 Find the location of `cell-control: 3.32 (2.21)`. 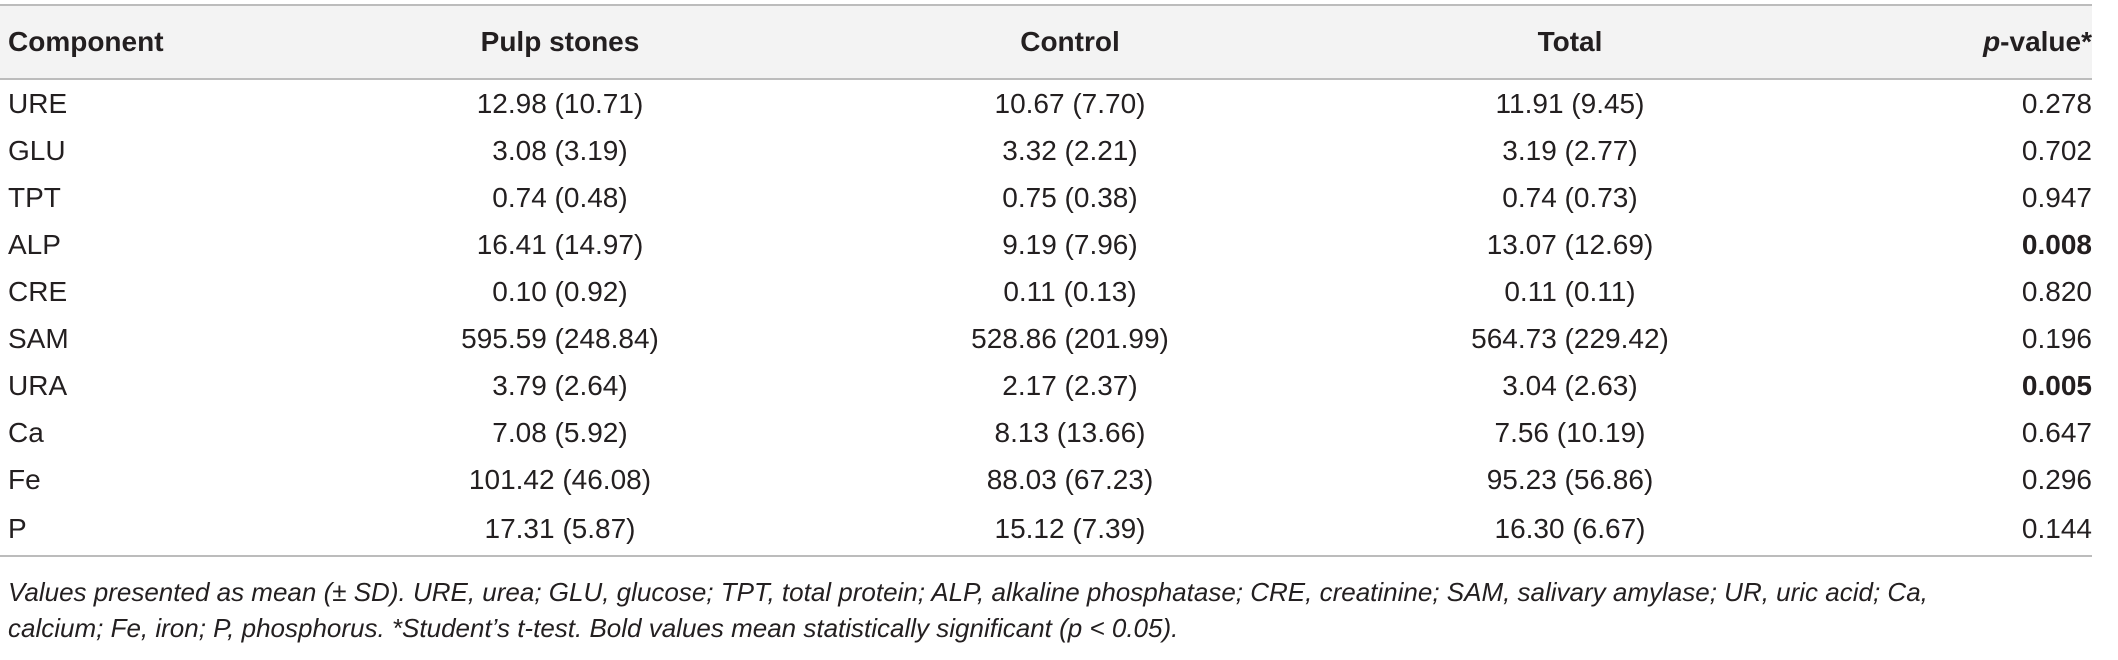

cell-control: 3.32 (2.21) is located at coordinates (1070, 150).